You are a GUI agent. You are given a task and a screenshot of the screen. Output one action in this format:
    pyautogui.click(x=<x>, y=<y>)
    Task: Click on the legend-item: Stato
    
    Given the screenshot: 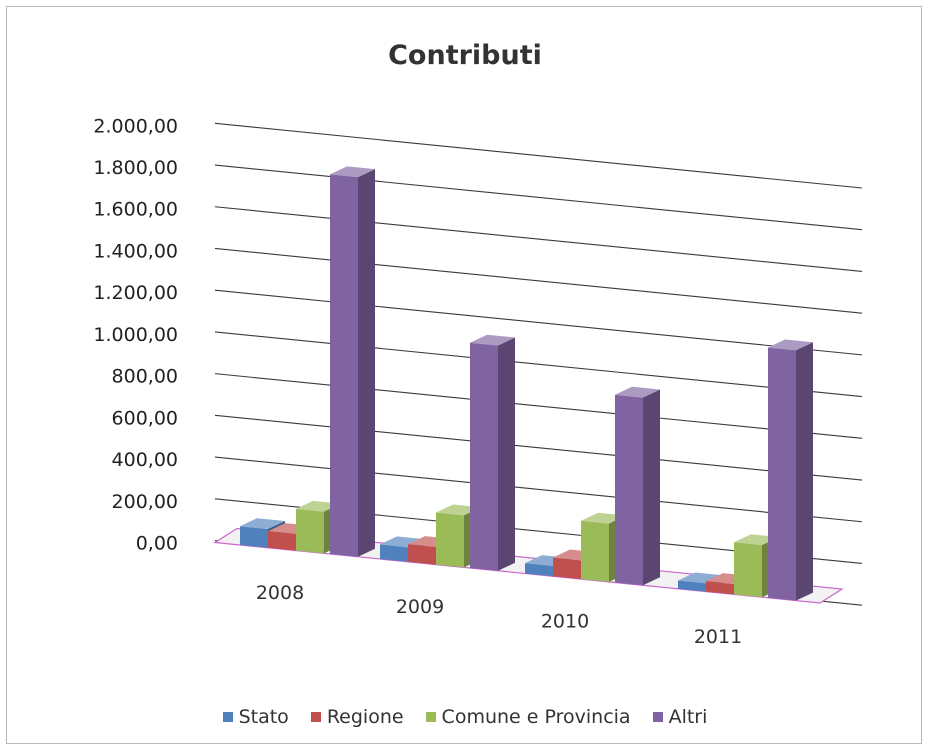 What is the action you would take?
    pyautogui.click(x=255, y=717)
    